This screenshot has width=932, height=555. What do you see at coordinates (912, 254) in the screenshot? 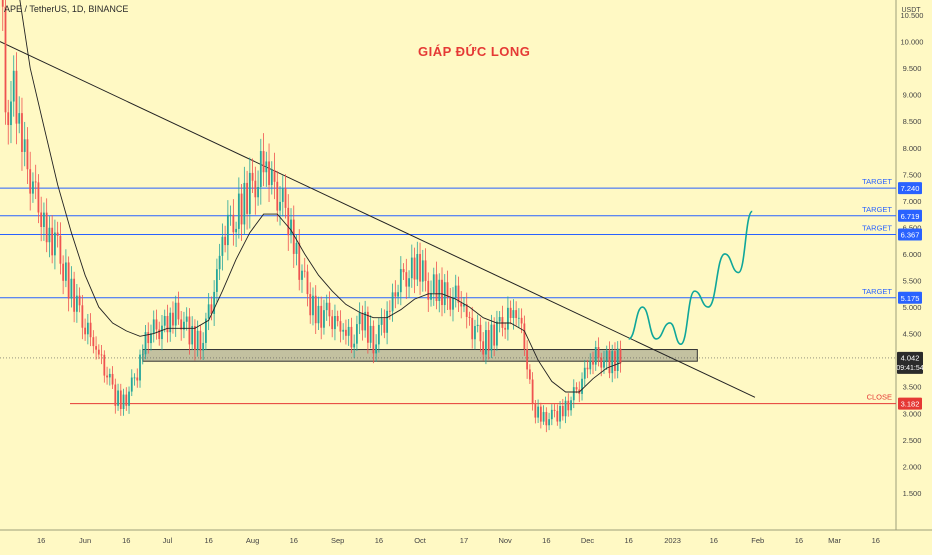
I see `y-tick-label: 6.000` at bounding box center [912, 254].